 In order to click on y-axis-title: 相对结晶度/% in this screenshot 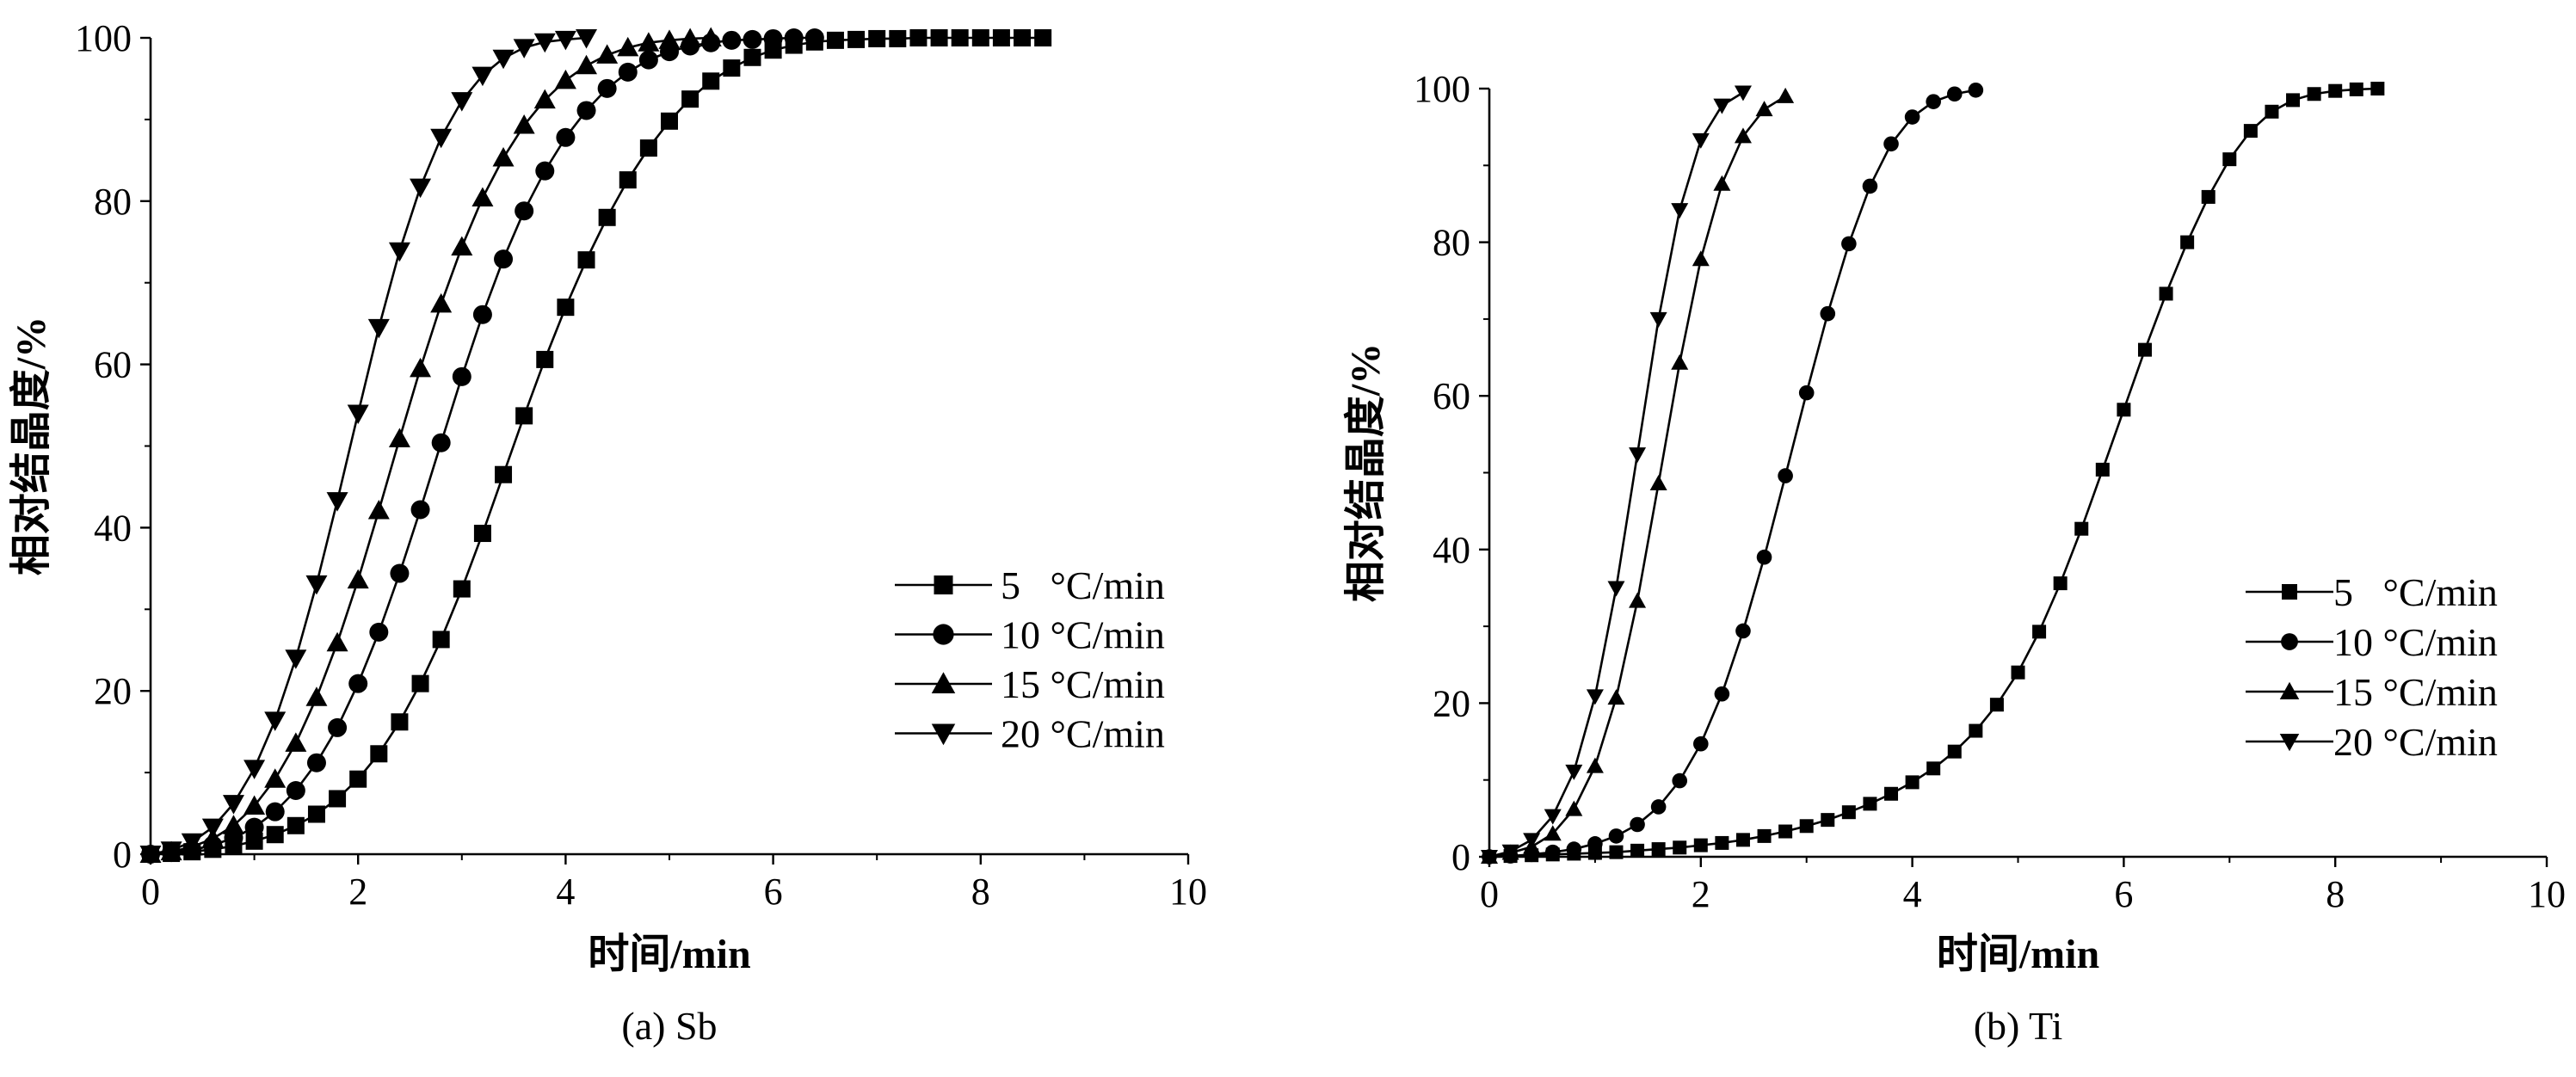, I will do `click(32, 446)`.